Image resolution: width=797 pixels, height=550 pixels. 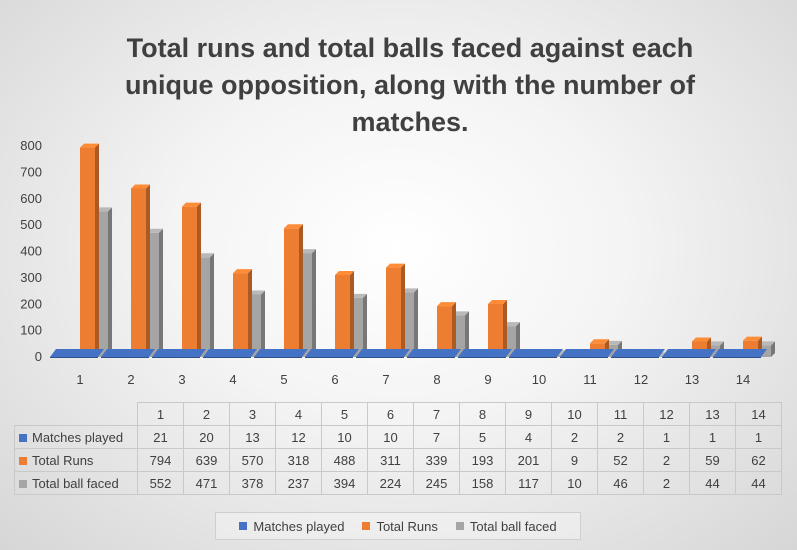 I want to click on data-table-cell: 237, so click(x=298, y=483).